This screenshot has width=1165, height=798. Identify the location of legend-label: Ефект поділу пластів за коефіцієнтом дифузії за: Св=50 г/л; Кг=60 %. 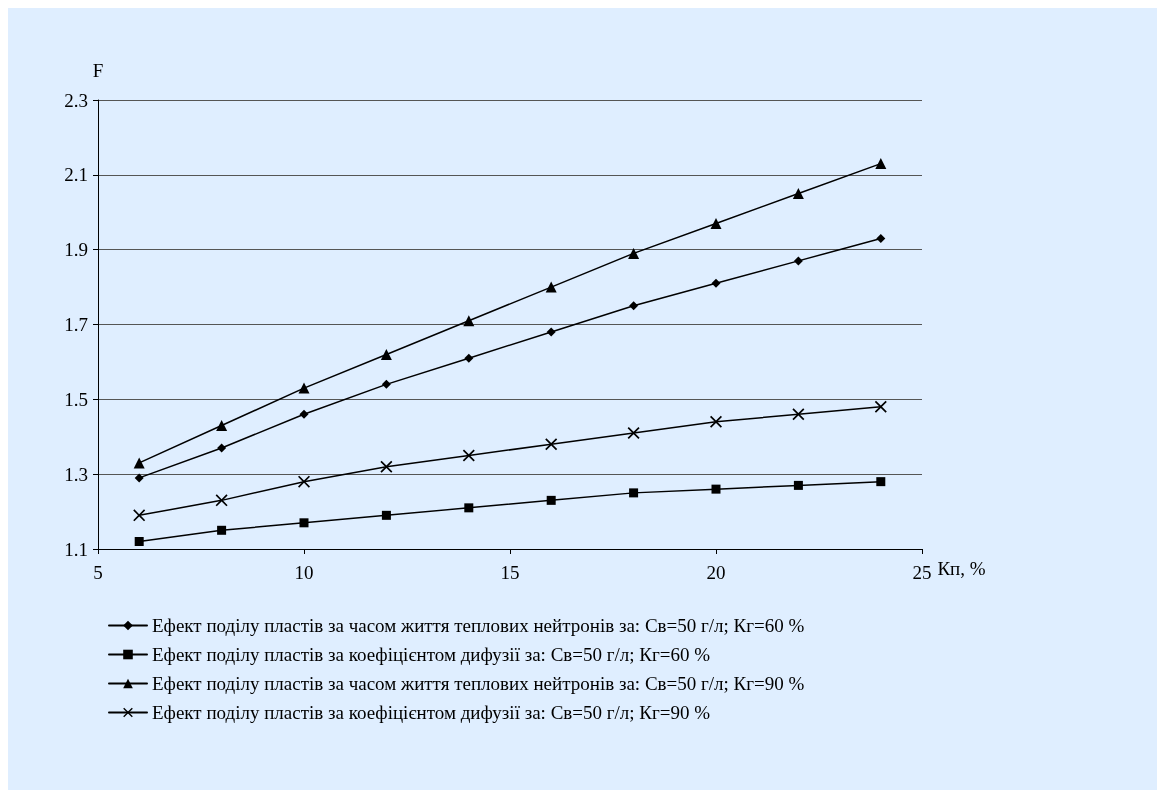
(431, 654).